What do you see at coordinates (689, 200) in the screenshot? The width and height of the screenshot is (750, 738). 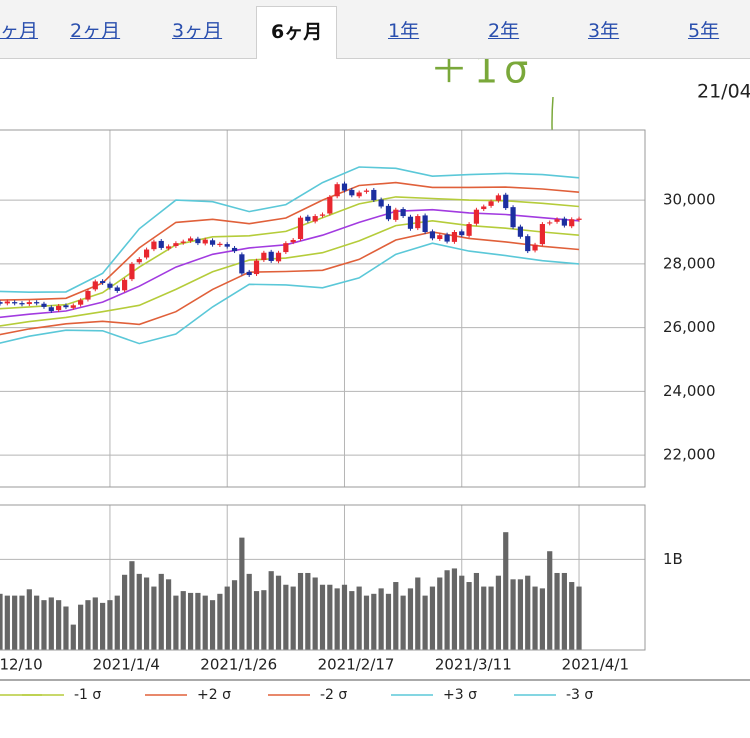 I see `y-tick-label: 30,000` at bounding box center [689, 200].